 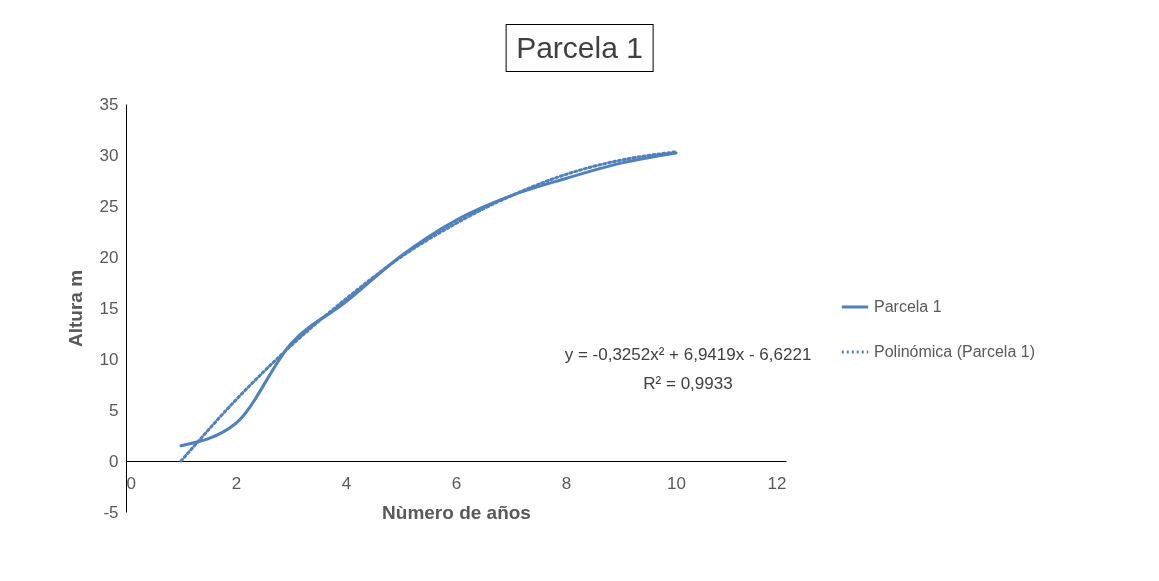 What do you see at coordinates (236, 483) in the screenshot?
I see `x-tick-label: 2` at bounding box center [236, 483].